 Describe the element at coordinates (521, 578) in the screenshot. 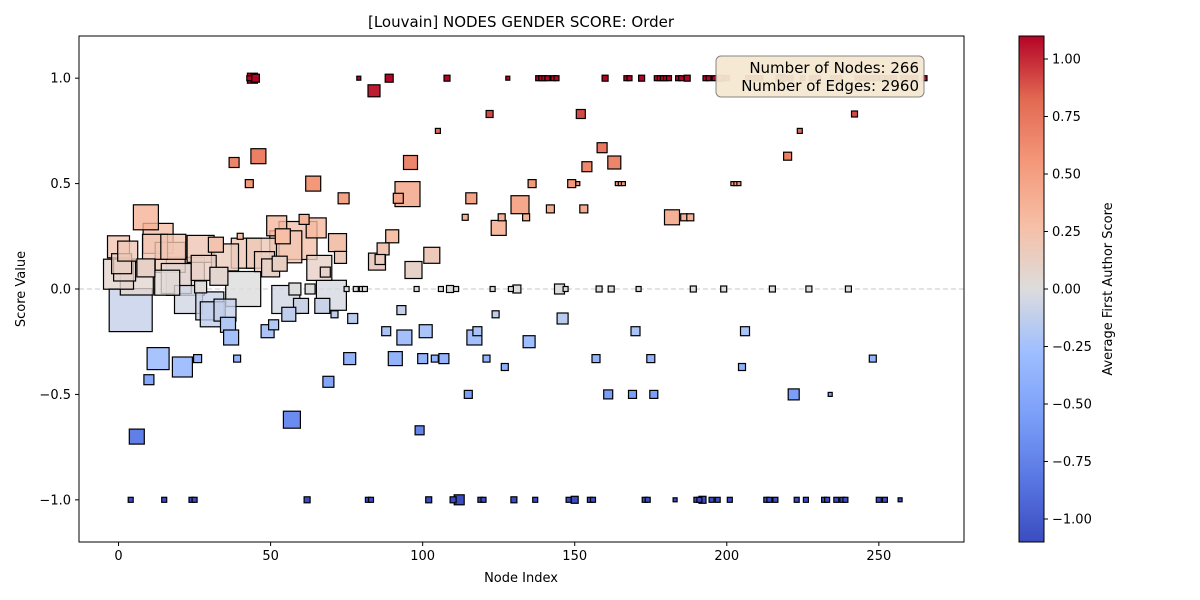

I see `x-axis-title: Node Index` at that location.